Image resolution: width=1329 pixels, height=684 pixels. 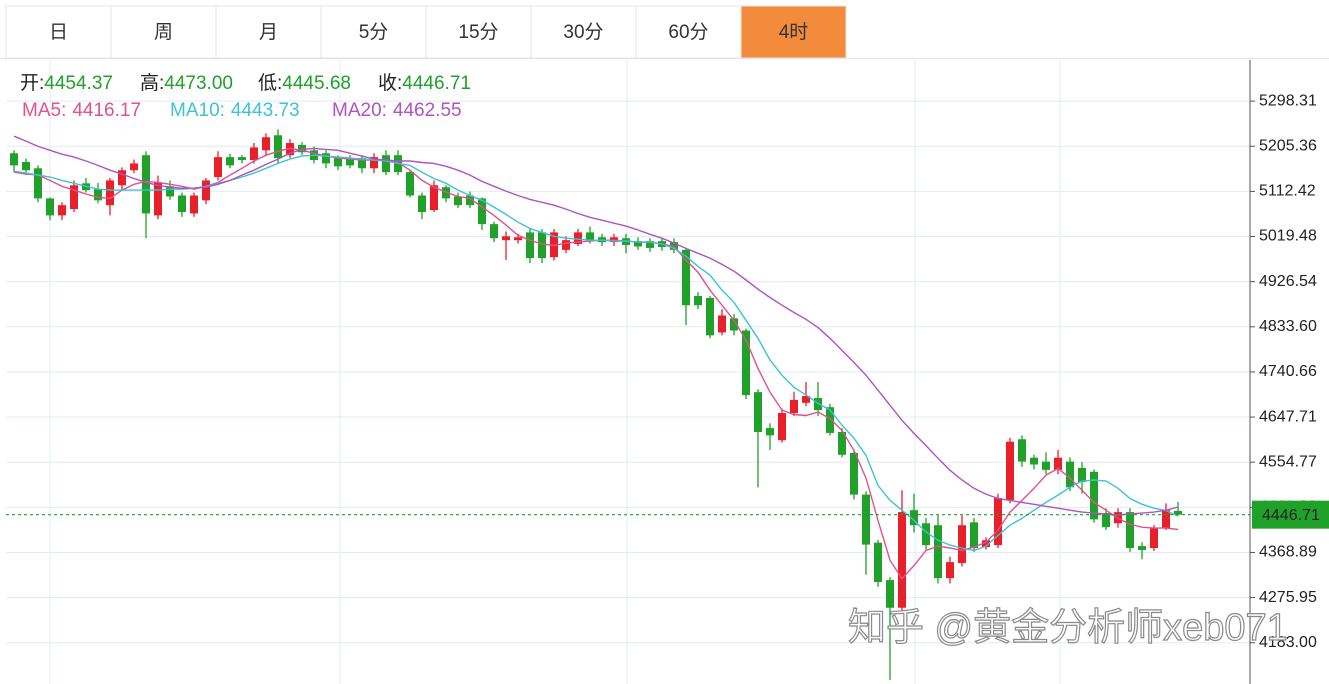 What do you see at coordinates (1288, 145) in the screenshot?
I see `y-tick-label: 5205.36` at bounding box center [1288, 145].